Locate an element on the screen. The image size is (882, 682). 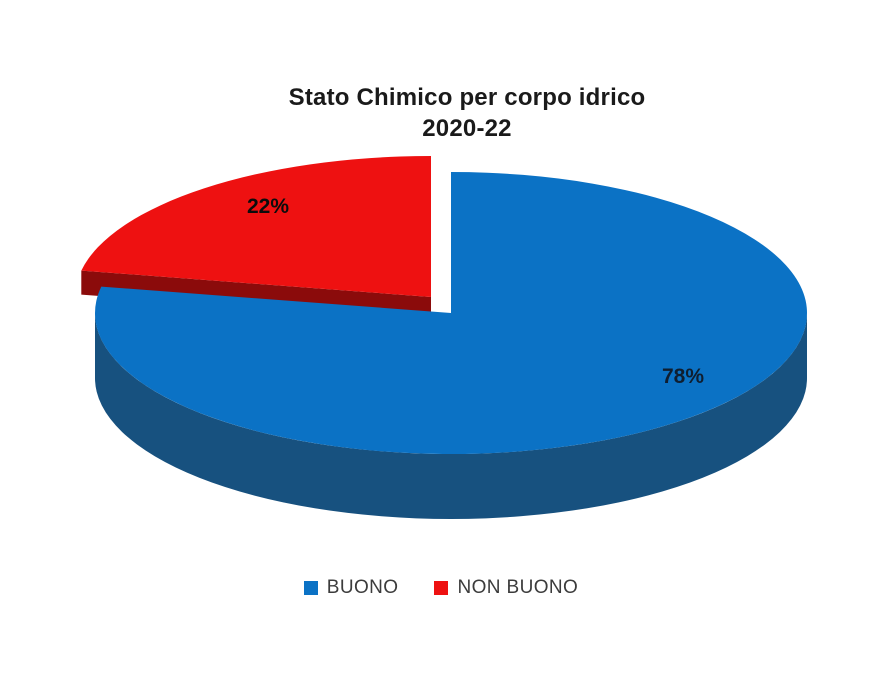
legend-label-buono: BUONO is located at coordinates (362, 587).